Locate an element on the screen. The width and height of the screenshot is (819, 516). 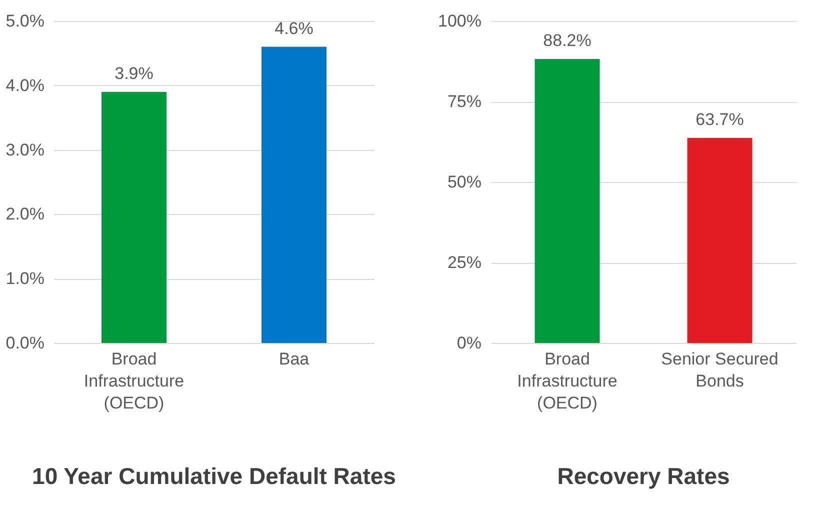
data-label: 4.6% is located at coordinates (294, 28).